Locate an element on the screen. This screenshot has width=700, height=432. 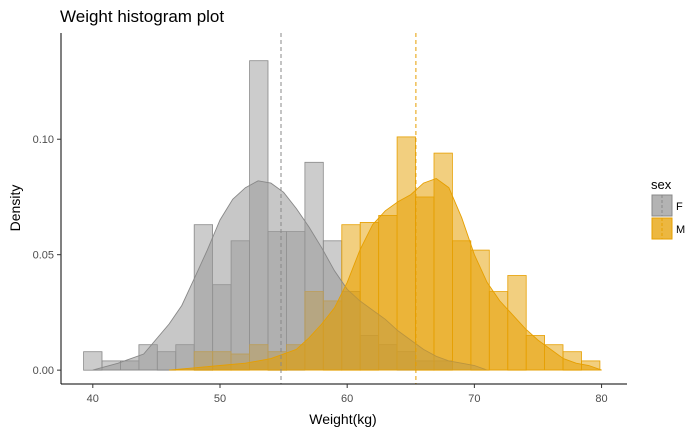
x-tick-label: 40 is located at coordinates (93, 399).